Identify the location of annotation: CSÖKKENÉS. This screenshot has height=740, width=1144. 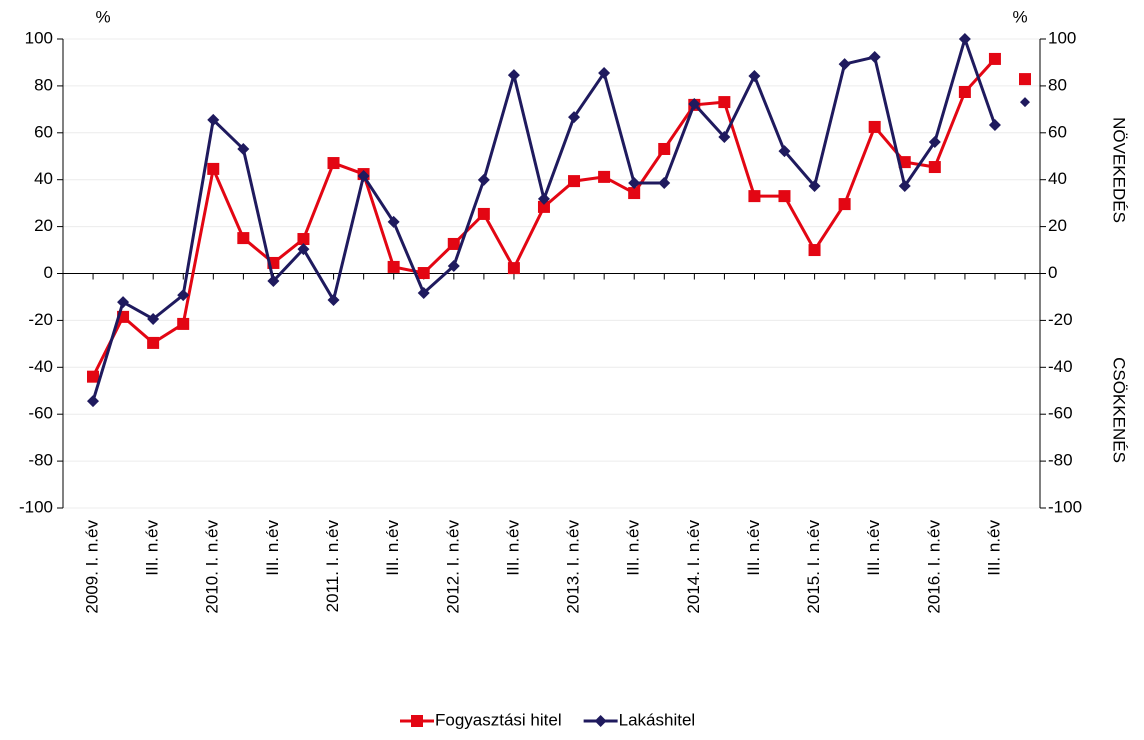
(1119, 410).